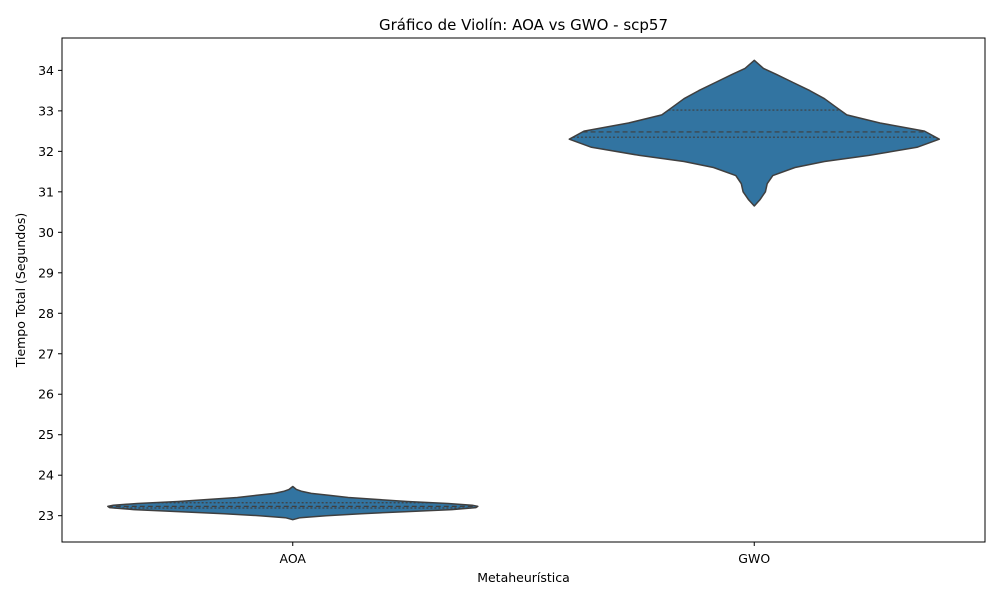 The width and height of the screenshot is (1000, 600). What do you see at coordinates (46, 272) in the screenshot?
I see `y-tick-label: 29` at bounding box center [46, 272].